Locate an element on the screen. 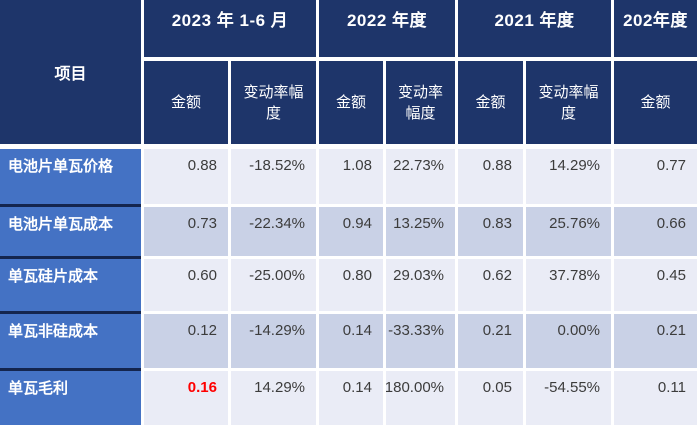 The height and width of the screenshot is (425, 700). value-cell: -22.34% is located at coordinates (273, 233).